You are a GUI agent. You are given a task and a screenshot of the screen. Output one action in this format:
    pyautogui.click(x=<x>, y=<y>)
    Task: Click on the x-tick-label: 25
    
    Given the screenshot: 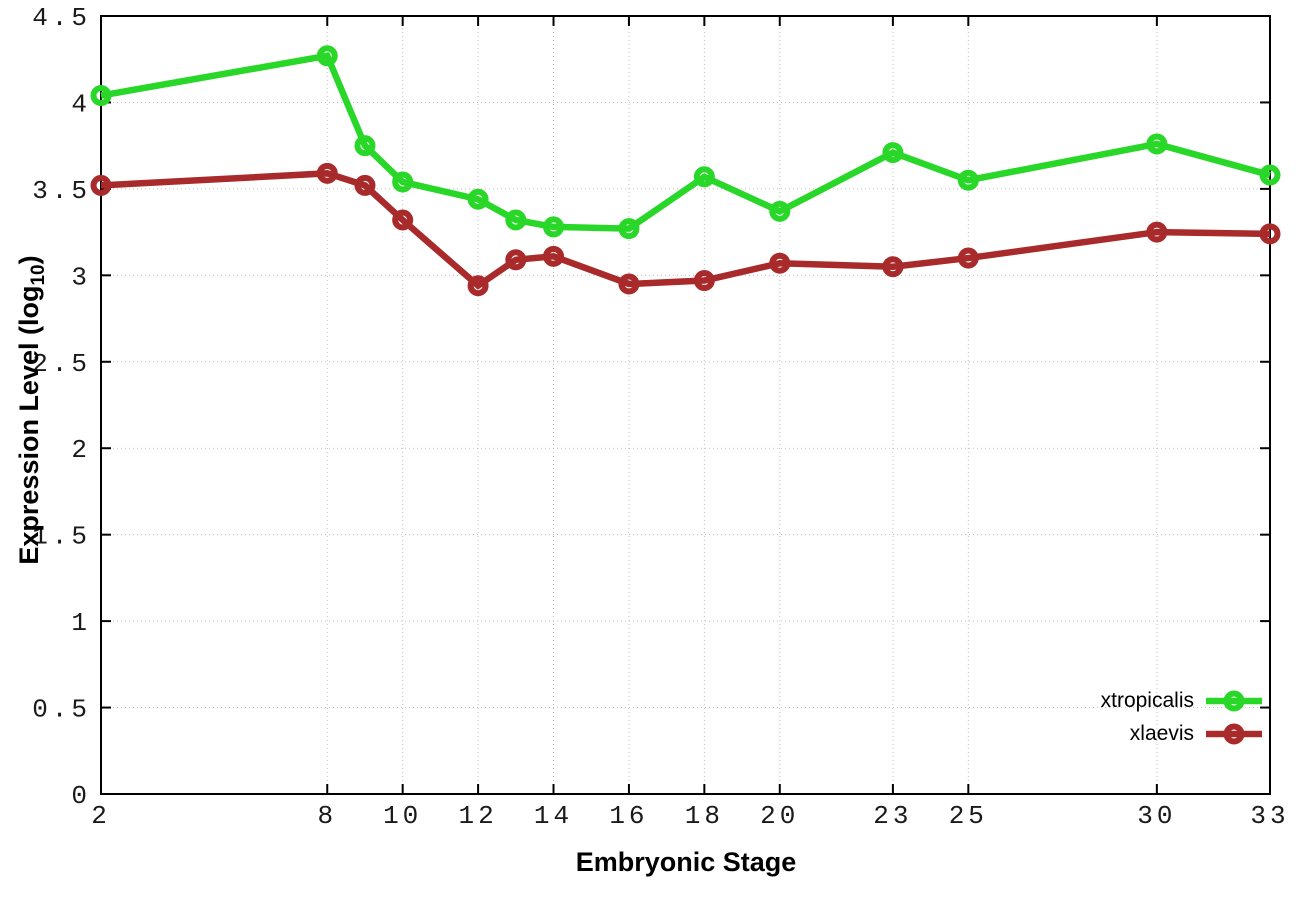 What is the action you would take?
    pyautogui.click(x=968, y=816)
    